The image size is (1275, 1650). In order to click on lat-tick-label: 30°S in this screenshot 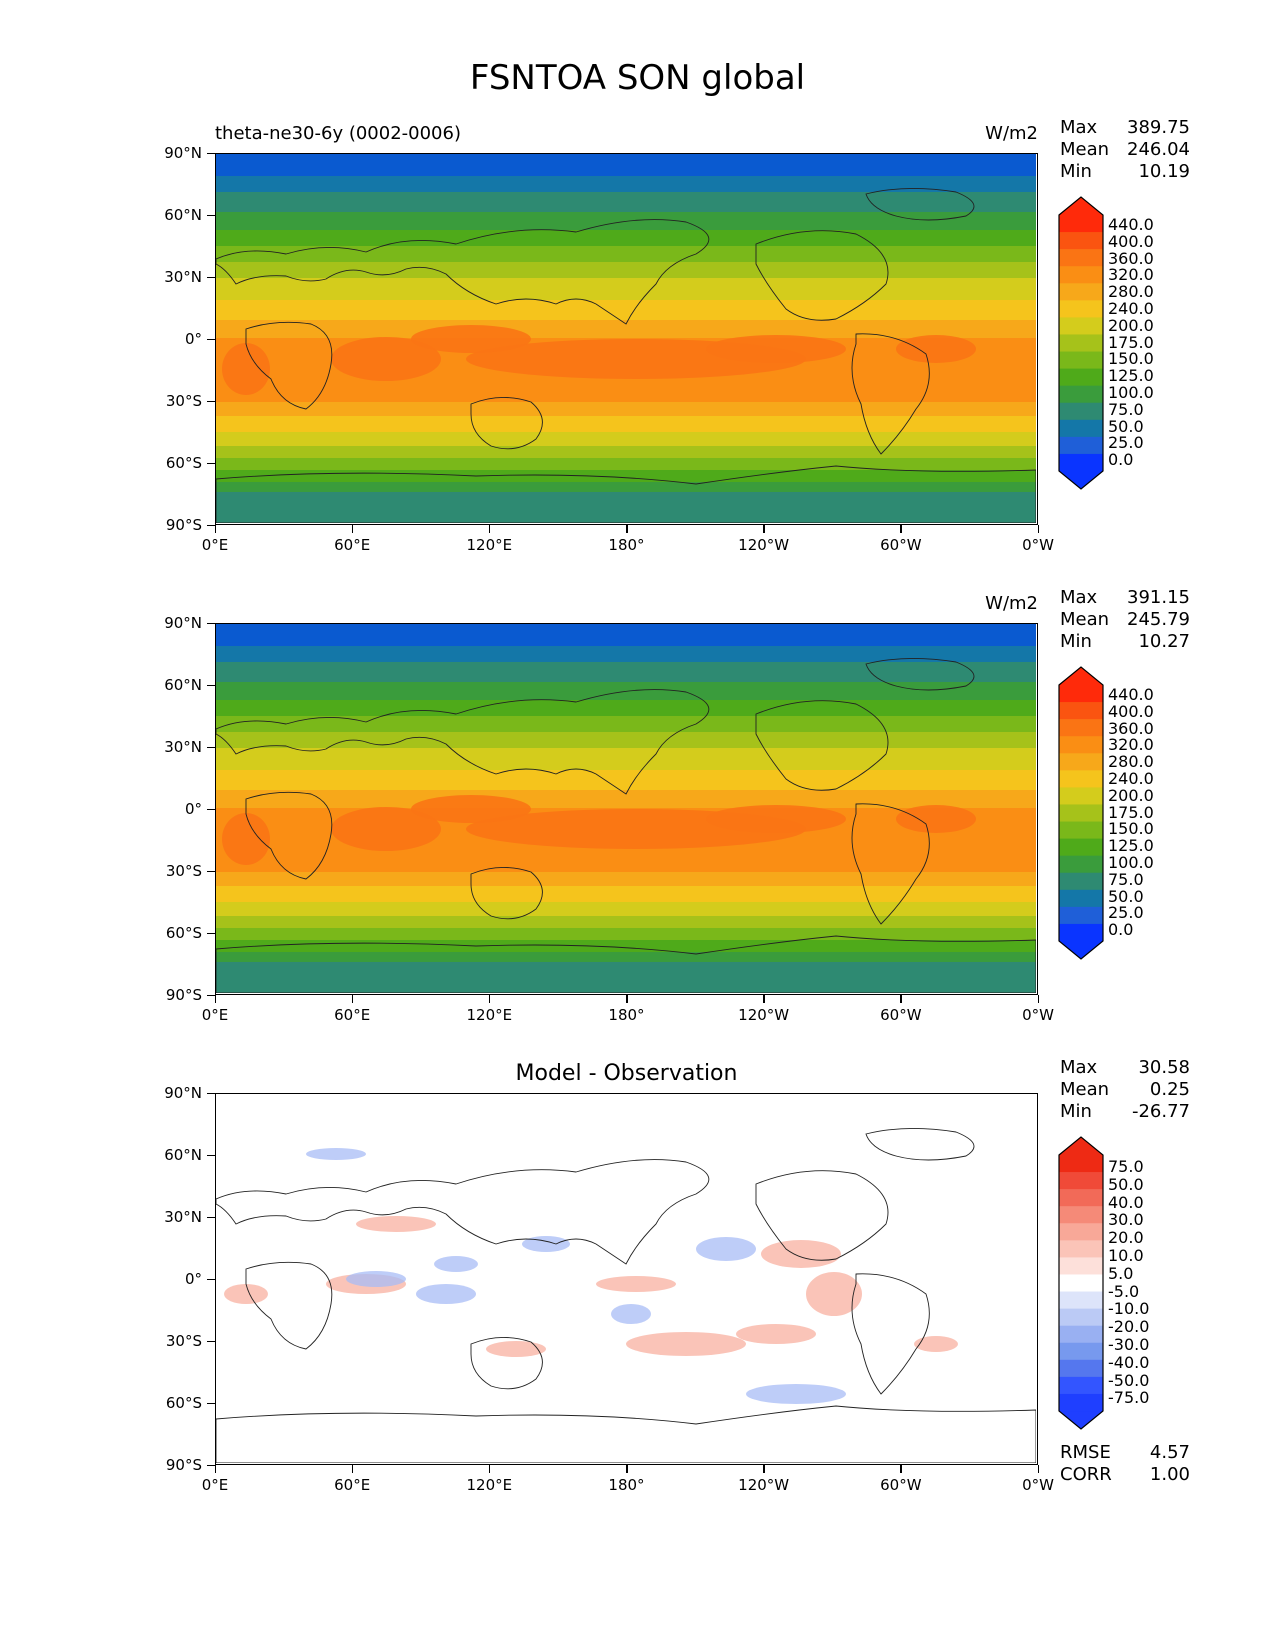, I will do `click(183, 1341)`.